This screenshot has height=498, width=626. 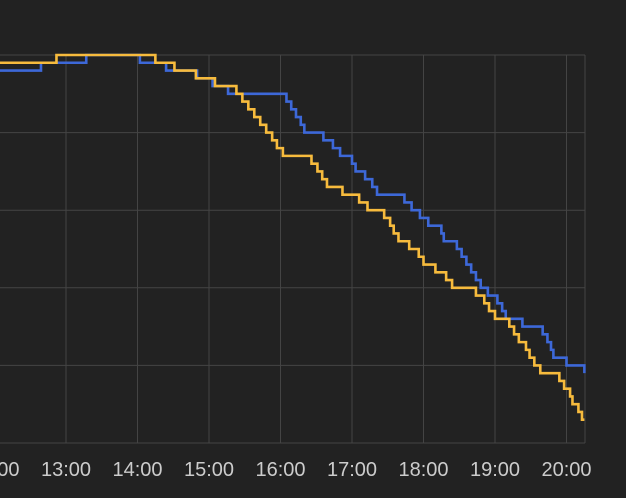 What do you see at coordinates (137, 470) in the screenshot?
I see `x-tick-label: 14:00` at bounding box center [137, 470].